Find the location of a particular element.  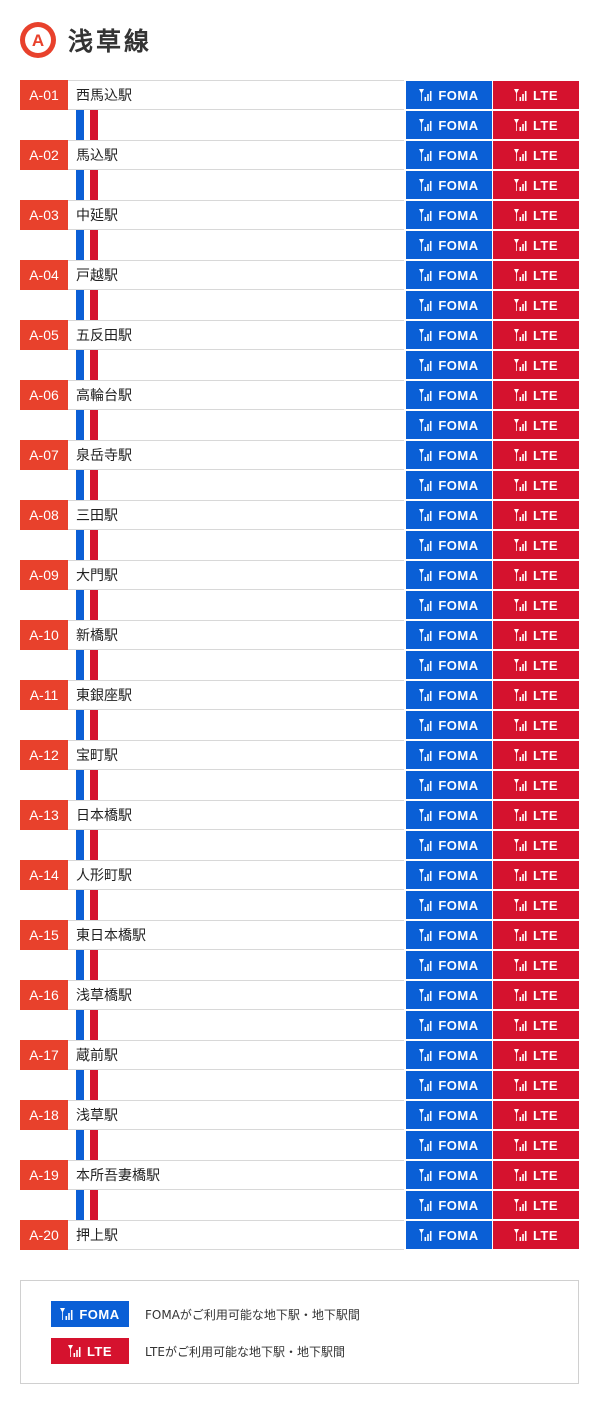

station-cell: A-08 三田駅 is located at coordinates (212, 514).